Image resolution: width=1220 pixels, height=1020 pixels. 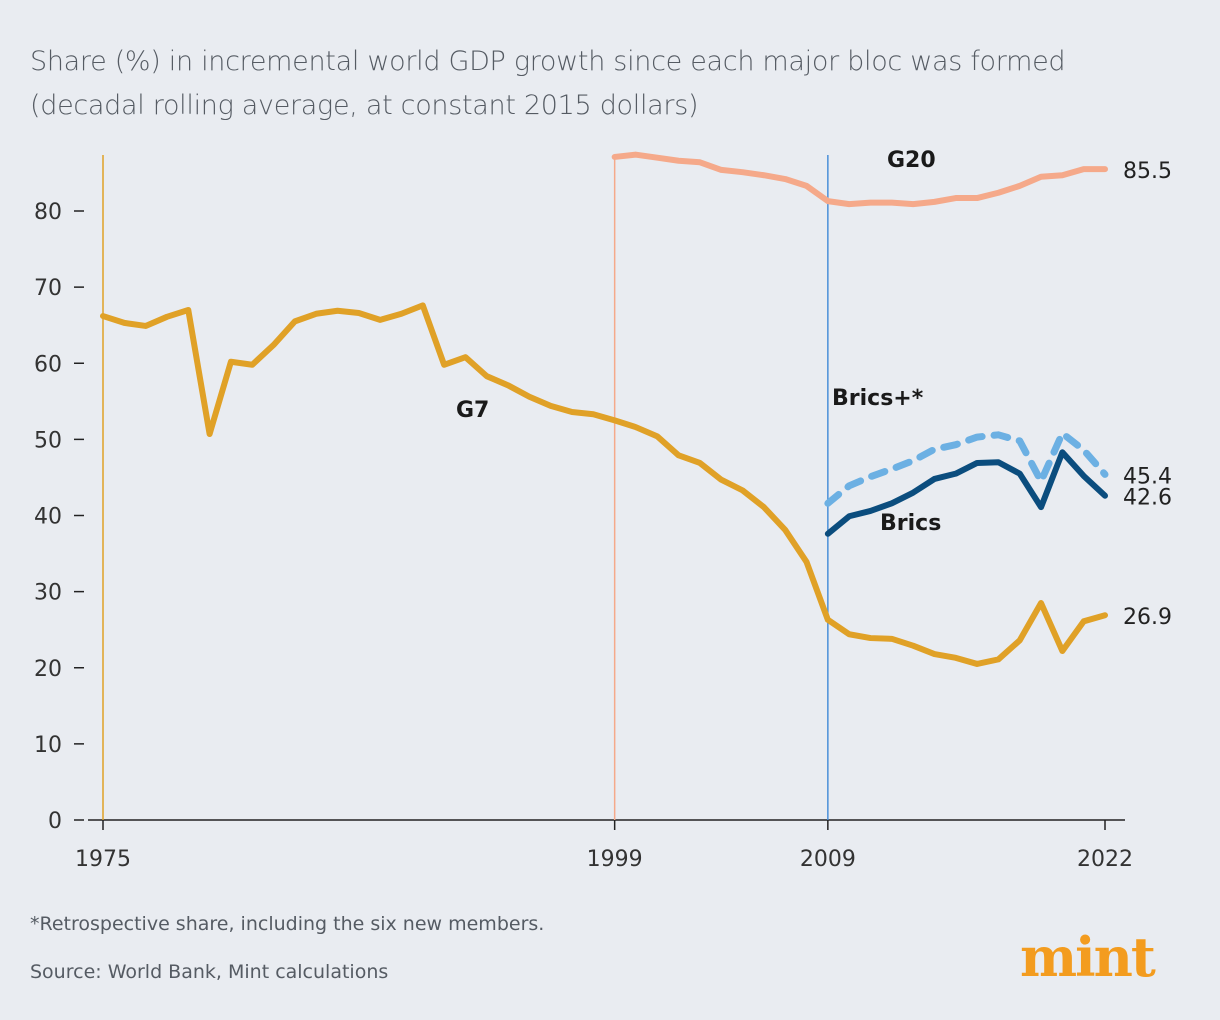 What do you see at coordinates (910, 523) in the screenshot?
I see `series-name-label: Brics` at bounding box center [910, 523].